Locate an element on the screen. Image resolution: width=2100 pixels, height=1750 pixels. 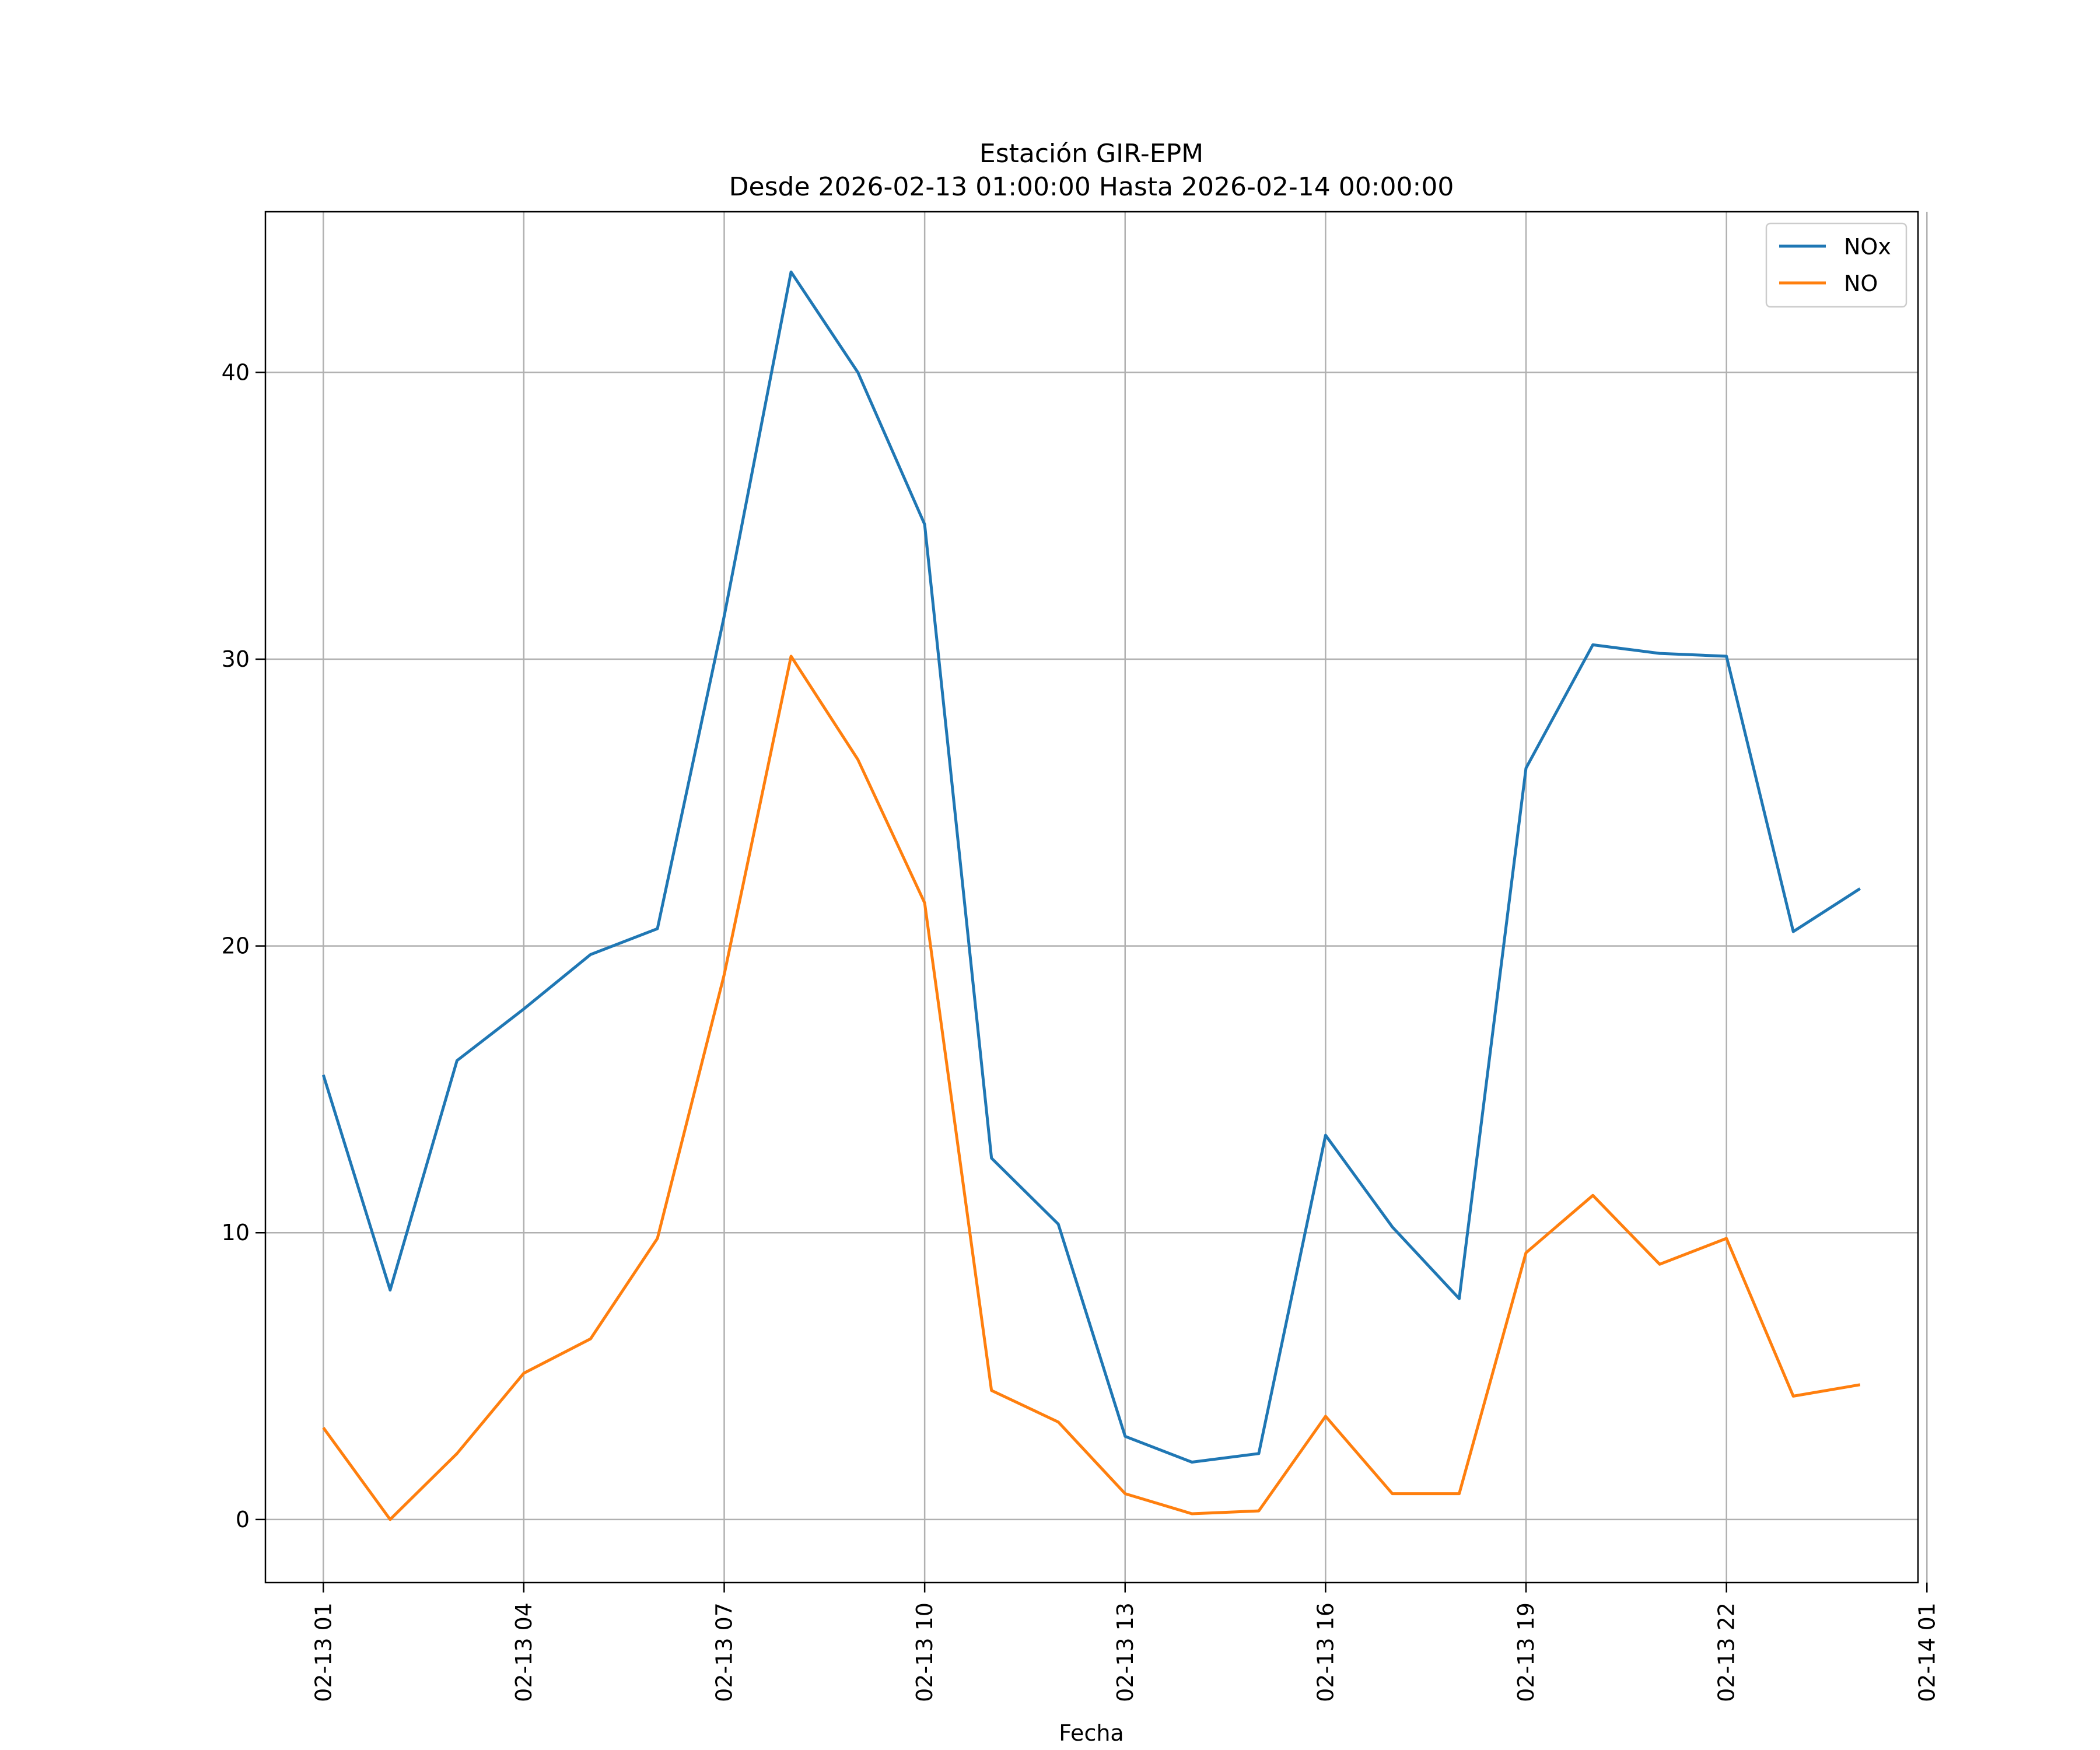
x-tick-label: 02-13 01 is located at coordinates (323, 1652).